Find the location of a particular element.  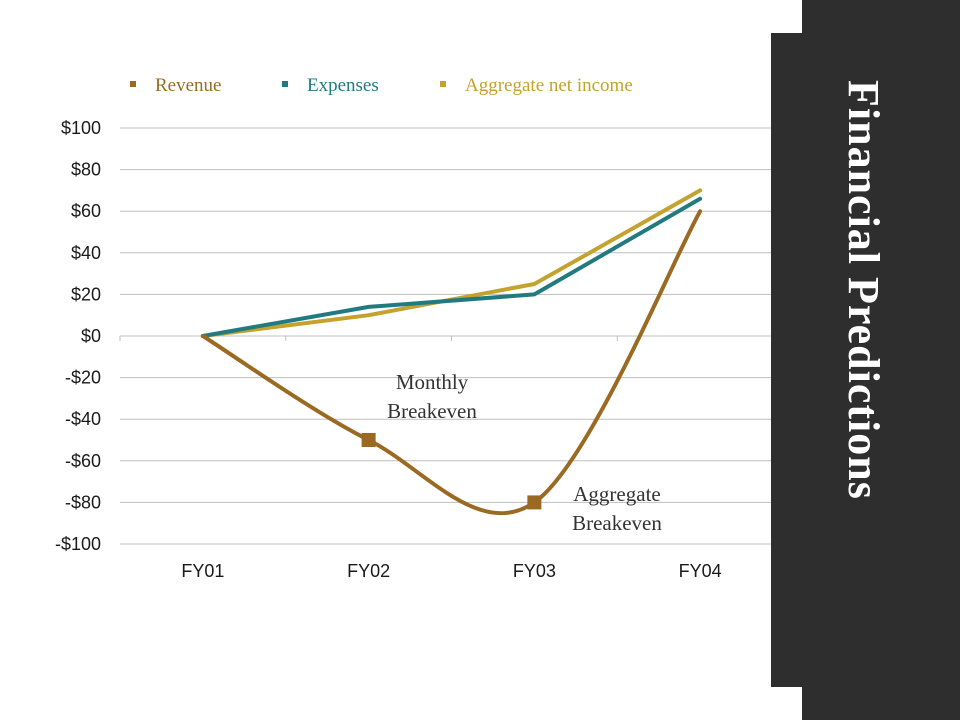

y-tick-label: $0 is located at coordinates (91, 336).